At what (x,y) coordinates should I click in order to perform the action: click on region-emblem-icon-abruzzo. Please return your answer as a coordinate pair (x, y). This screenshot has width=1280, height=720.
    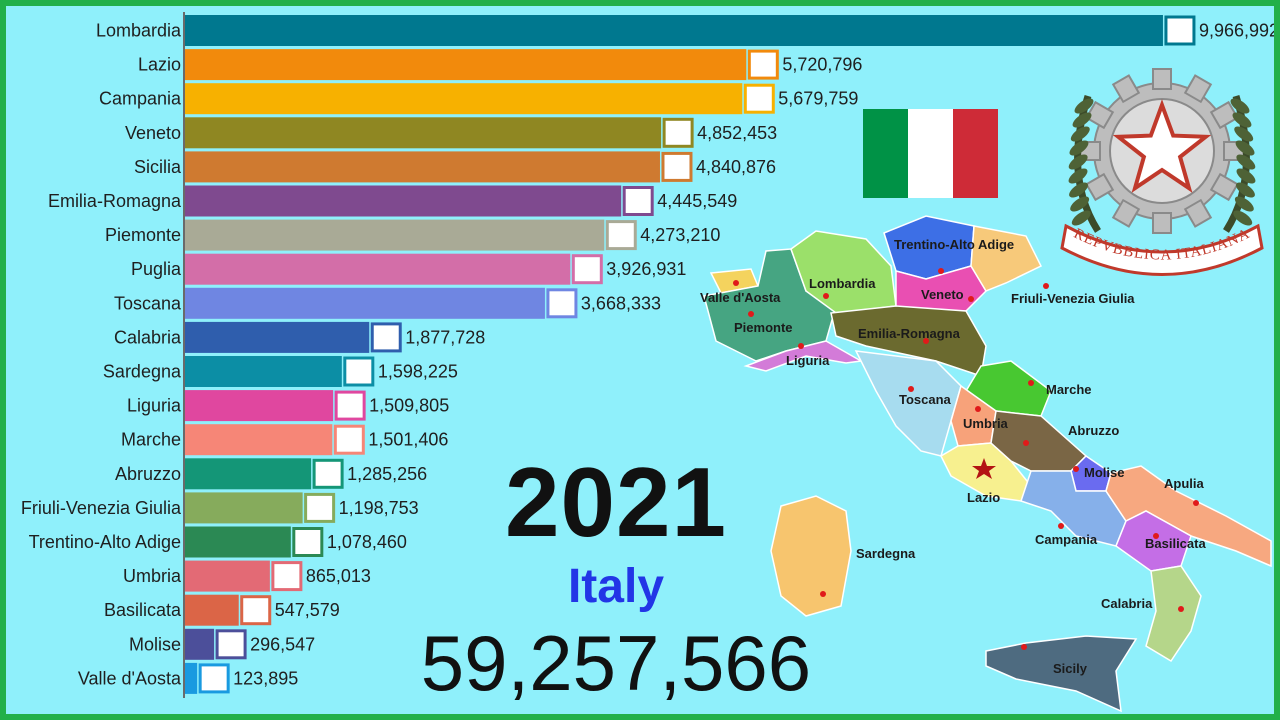
    Looking at the image, I should click on (328, 473).